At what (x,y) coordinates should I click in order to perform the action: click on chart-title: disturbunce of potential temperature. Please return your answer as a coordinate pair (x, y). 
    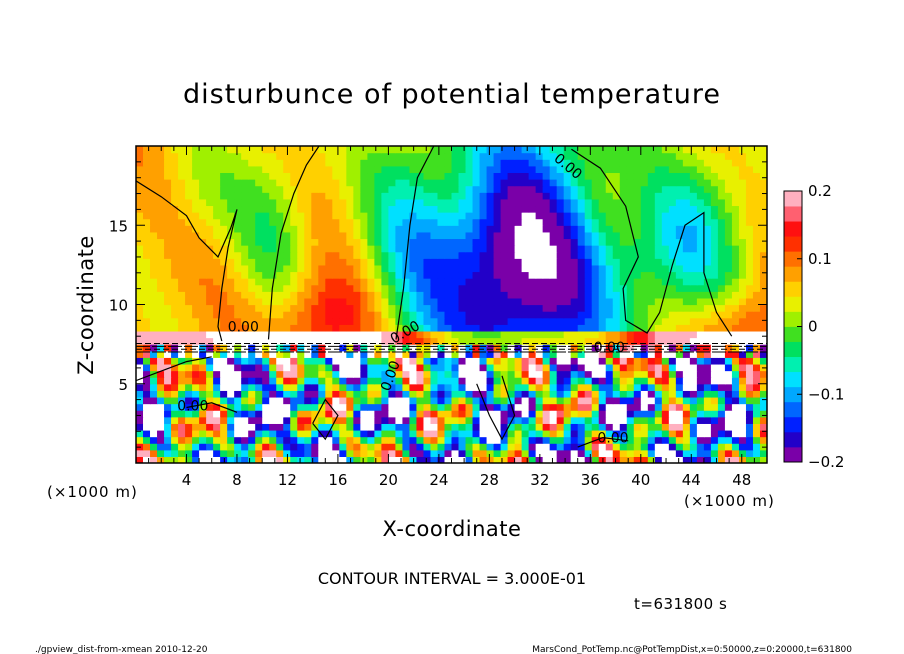
    Looking at the image, I should click on (452, 94).